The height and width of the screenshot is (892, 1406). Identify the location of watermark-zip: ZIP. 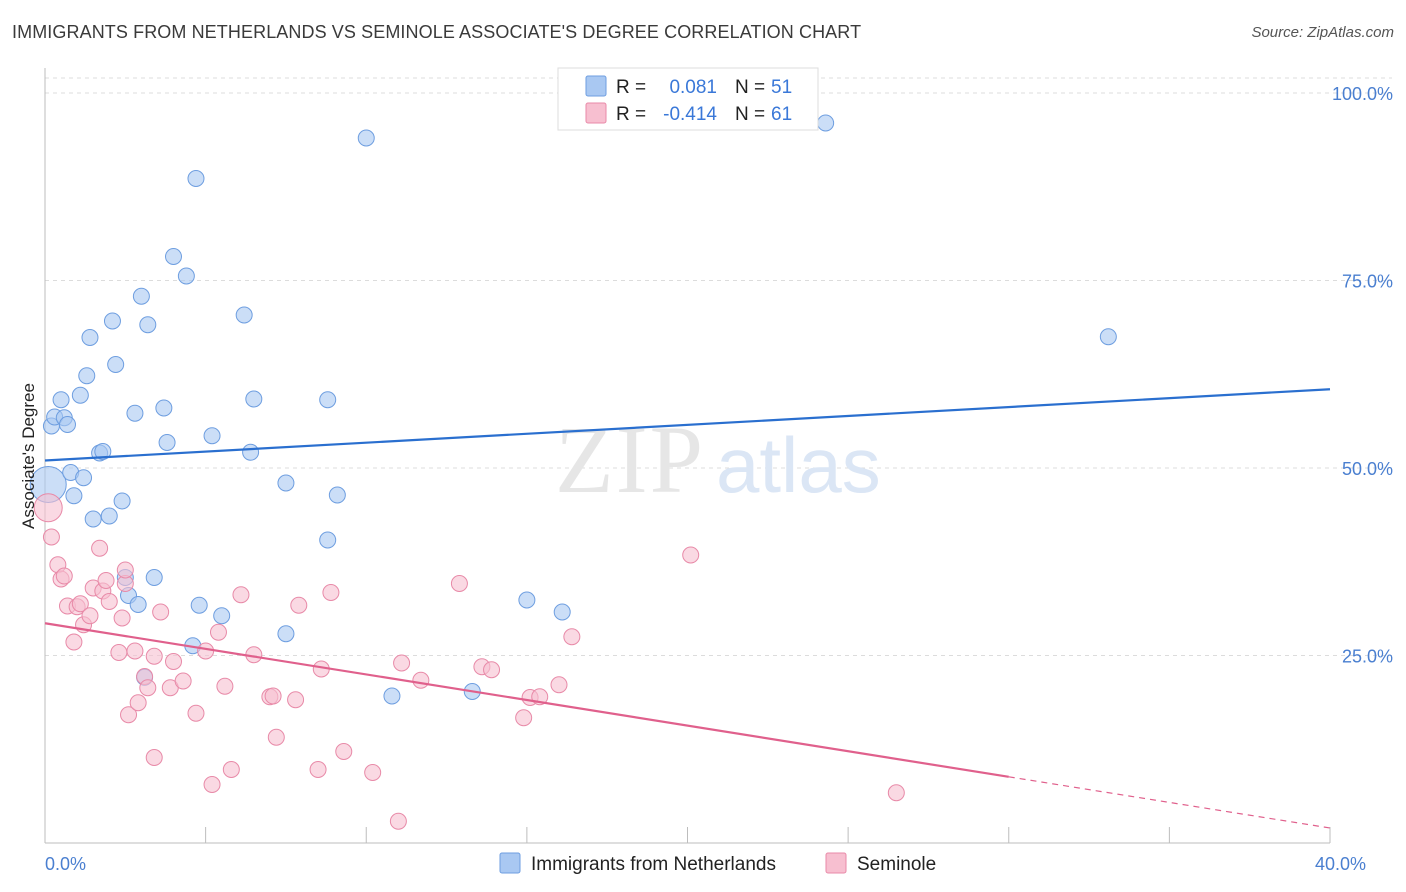
(630, 459).